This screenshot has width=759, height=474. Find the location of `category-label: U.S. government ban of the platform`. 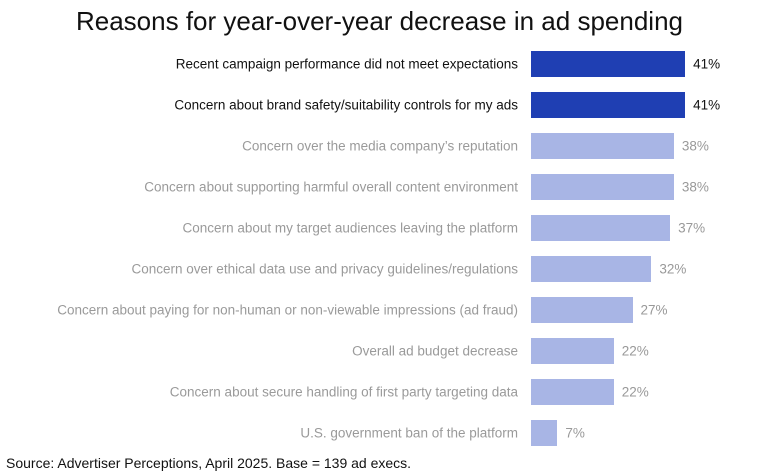

category-label: U.S. government ban of the platform is located at coordinates (409, 433).